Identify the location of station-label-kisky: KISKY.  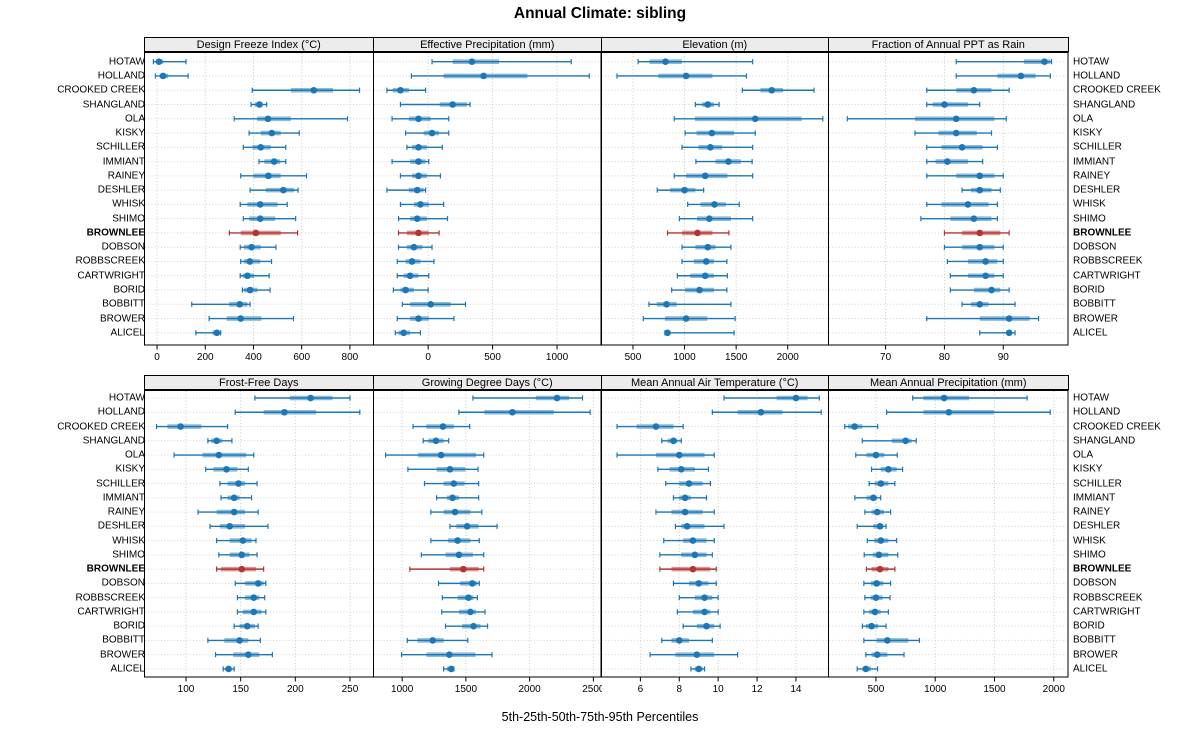
(130, 133).